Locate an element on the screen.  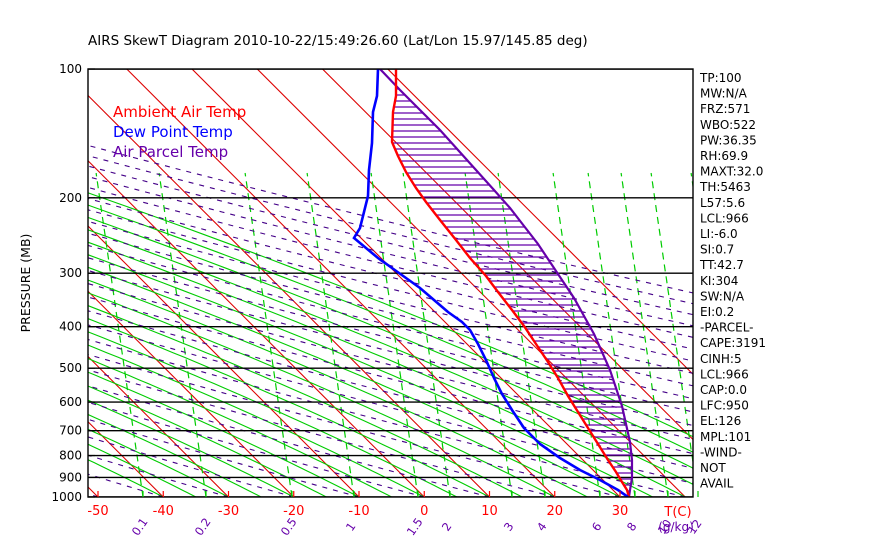
pressure-tick-400: 400 is located at coordinates (70, 327).